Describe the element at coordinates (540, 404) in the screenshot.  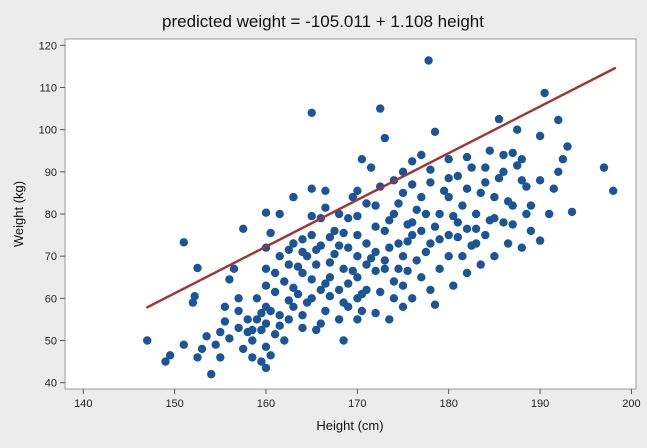
I see `x-tick-label: 190` at that location.